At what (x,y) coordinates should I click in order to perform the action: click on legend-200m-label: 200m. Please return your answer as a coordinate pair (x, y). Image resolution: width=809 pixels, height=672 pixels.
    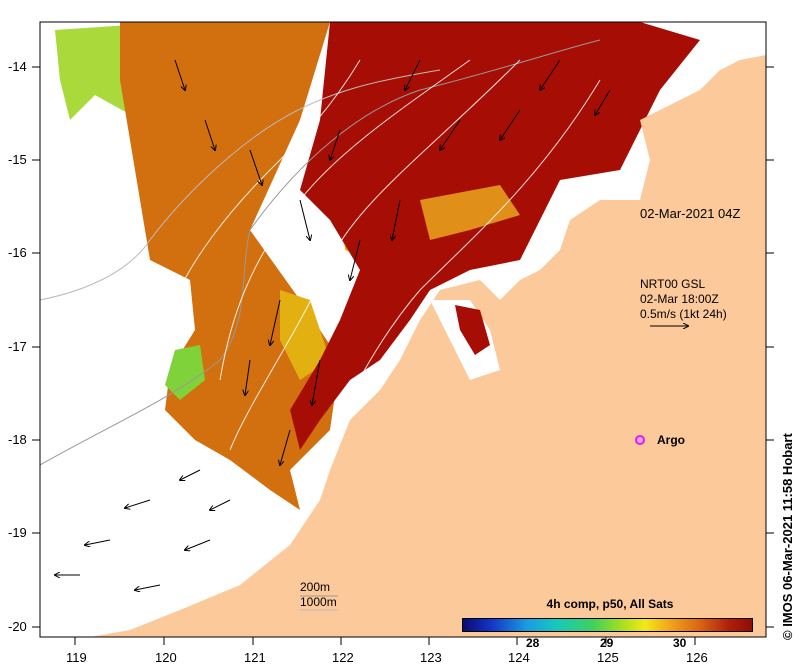
    Looking at the image, I should click on (315, 587).